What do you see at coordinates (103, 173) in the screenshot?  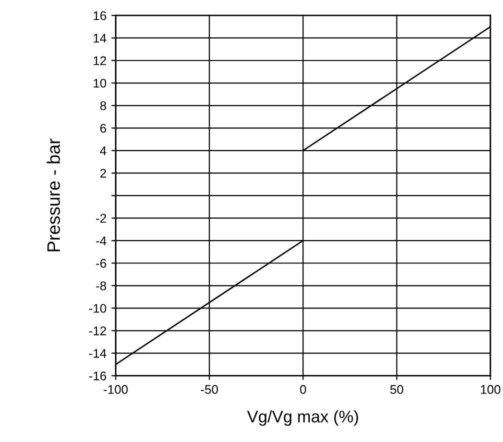 I see `y-tick-label: 2` at bounding box center [103, 173].